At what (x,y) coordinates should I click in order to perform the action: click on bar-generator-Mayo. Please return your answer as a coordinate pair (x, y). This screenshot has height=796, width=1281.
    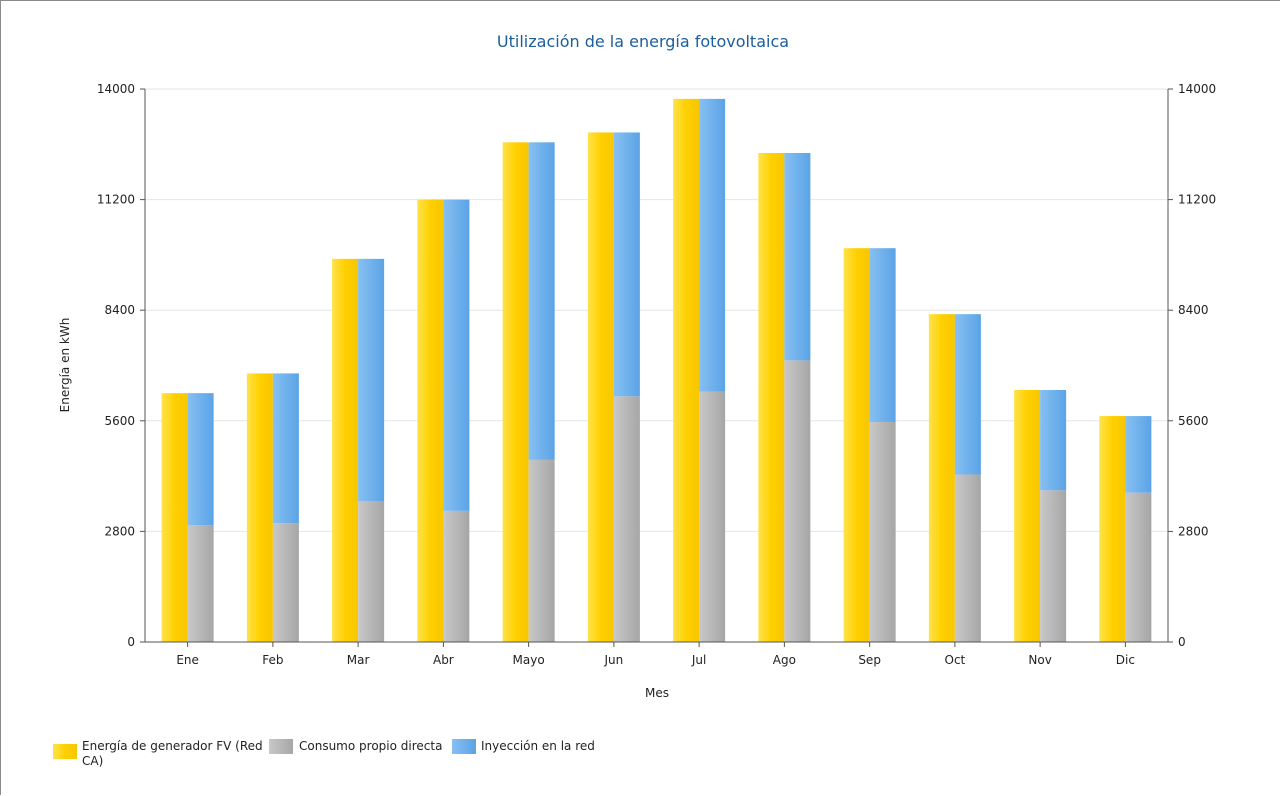
    Looking at the image, I should click on (515, 392).